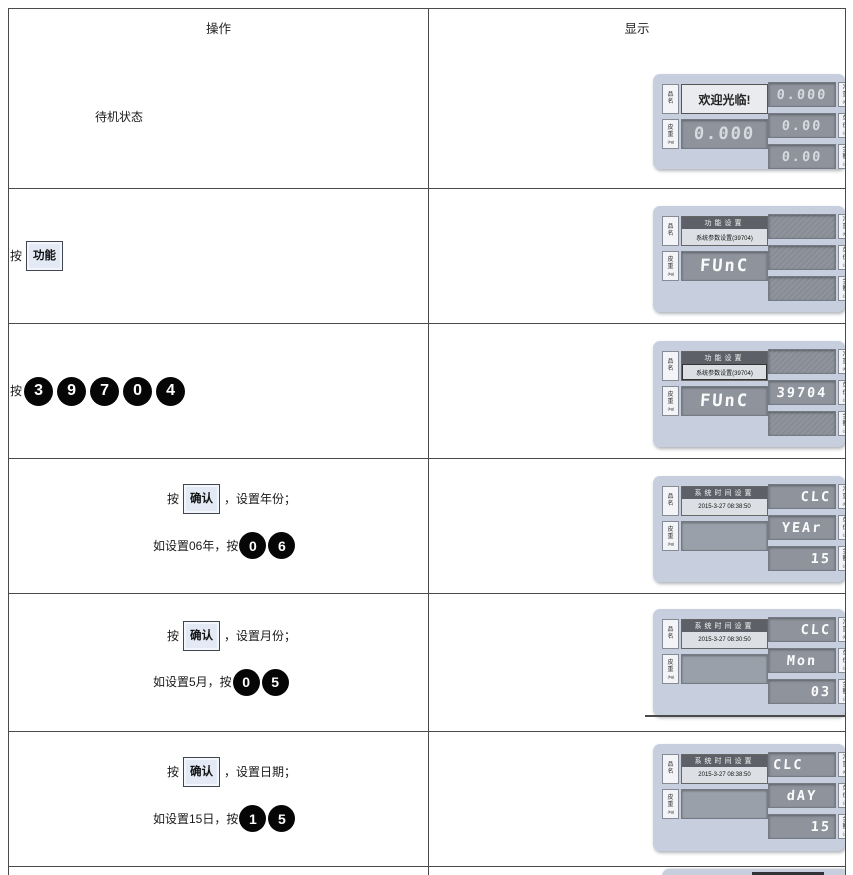 The image size is (853, 875). Describe the element at coordinates (724, 501) in the screenshot. I see `product-name-lcd: 系统时间设置 2015-3-27 08:38:50` at that location.